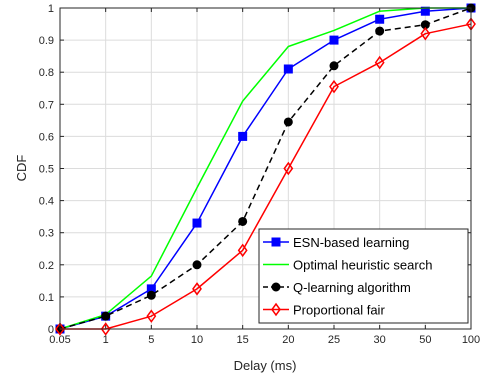  I want to click on y-tick-label: 0.9, so click(46, 41).